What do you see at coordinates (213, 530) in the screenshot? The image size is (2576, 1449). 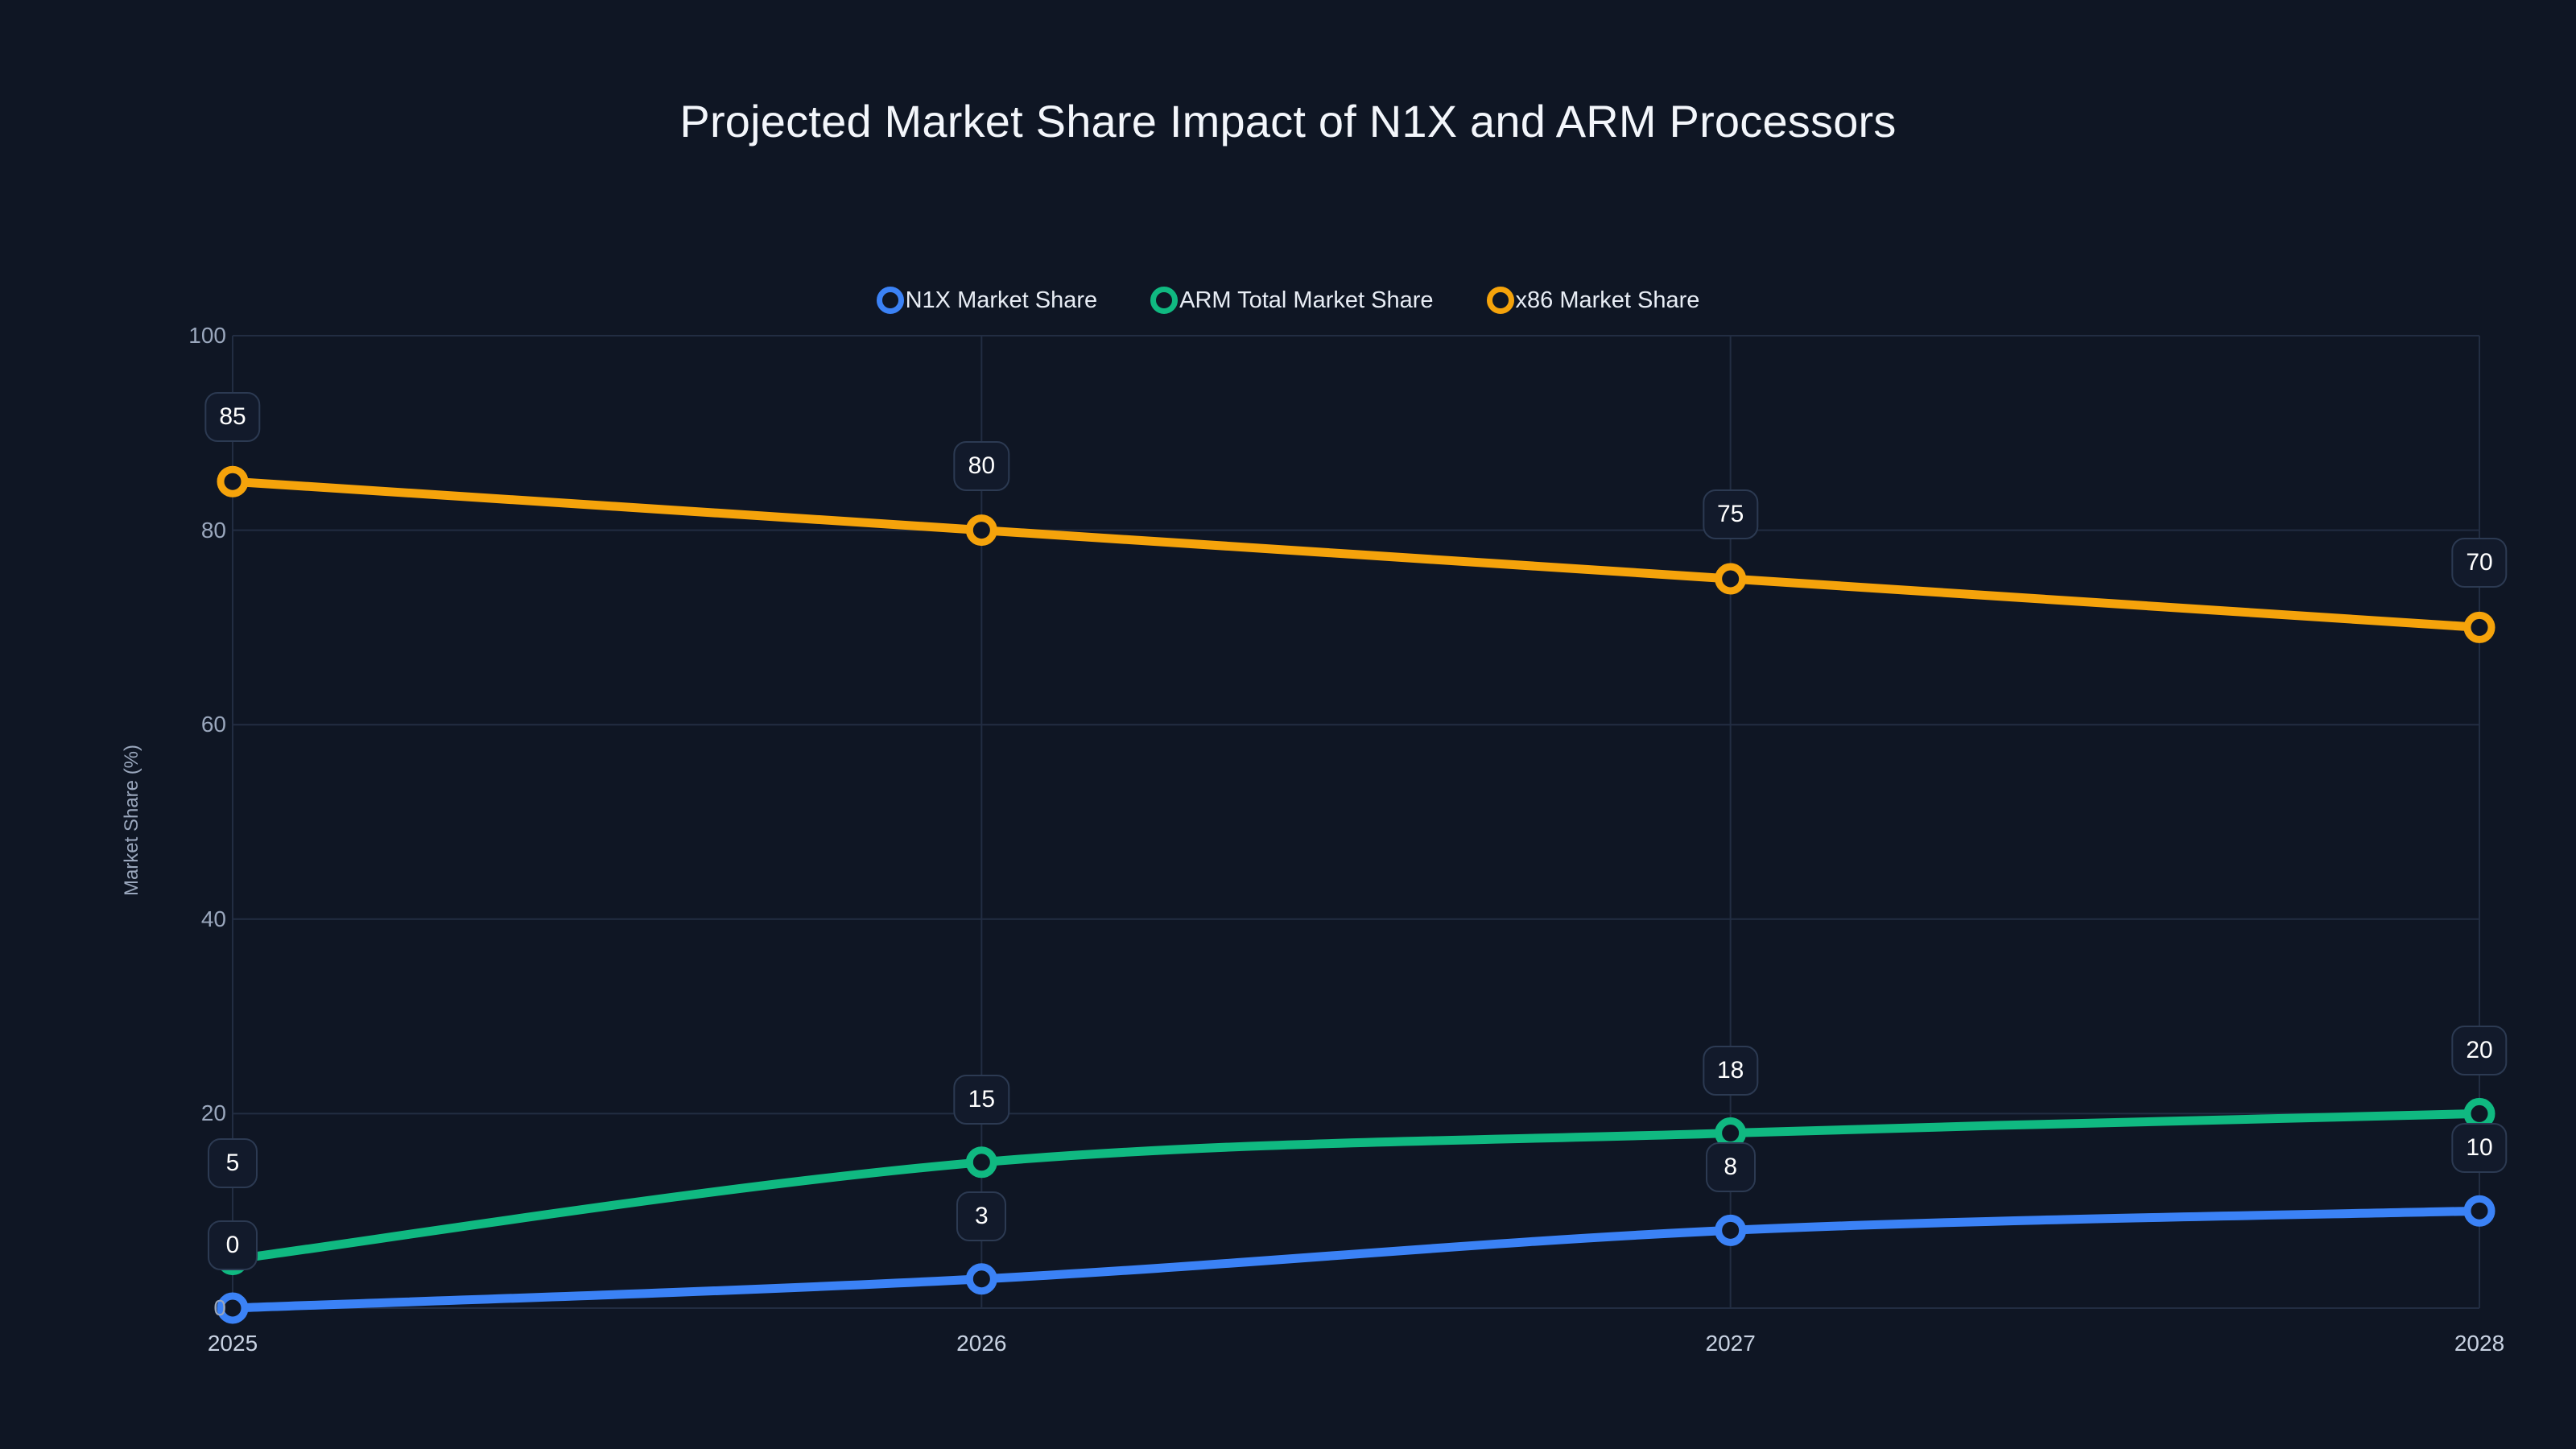 I see `y-axis-tick-label: 80` at bounding box center [213, 530].